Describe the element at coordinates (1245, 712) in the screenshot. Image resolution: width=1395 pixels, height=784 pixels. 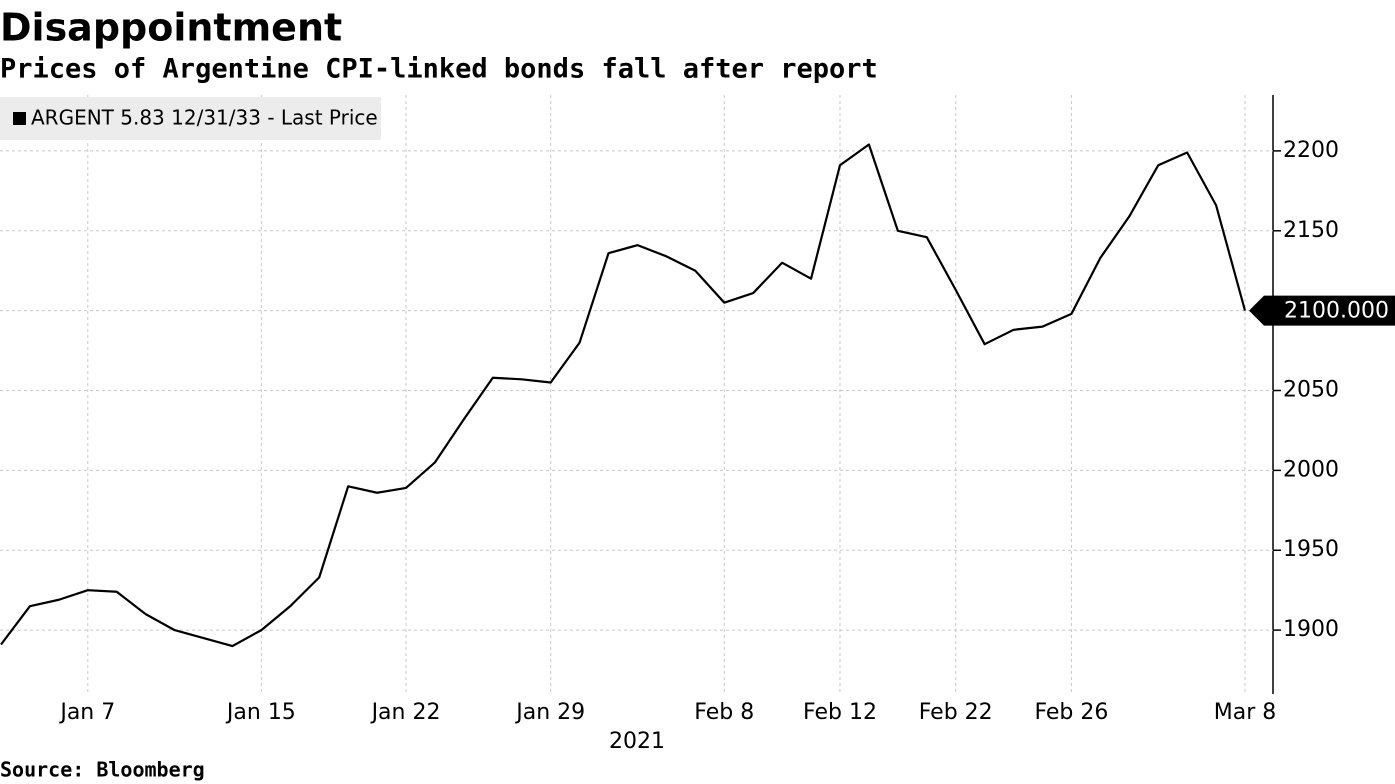
I see `x-tick-label: Mar 8` at that location.